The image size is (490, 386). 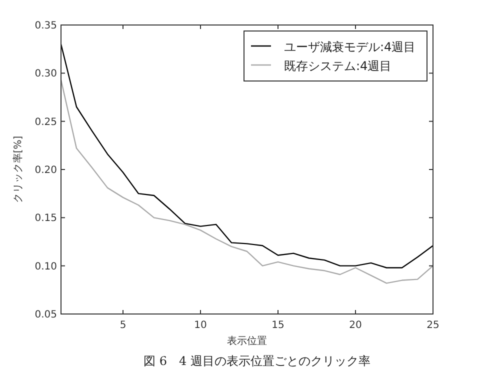 What do you see at coordinates (433, 325) in the screenshot?
I see `x-tick-label: 25` at bounding box center [433, 325].